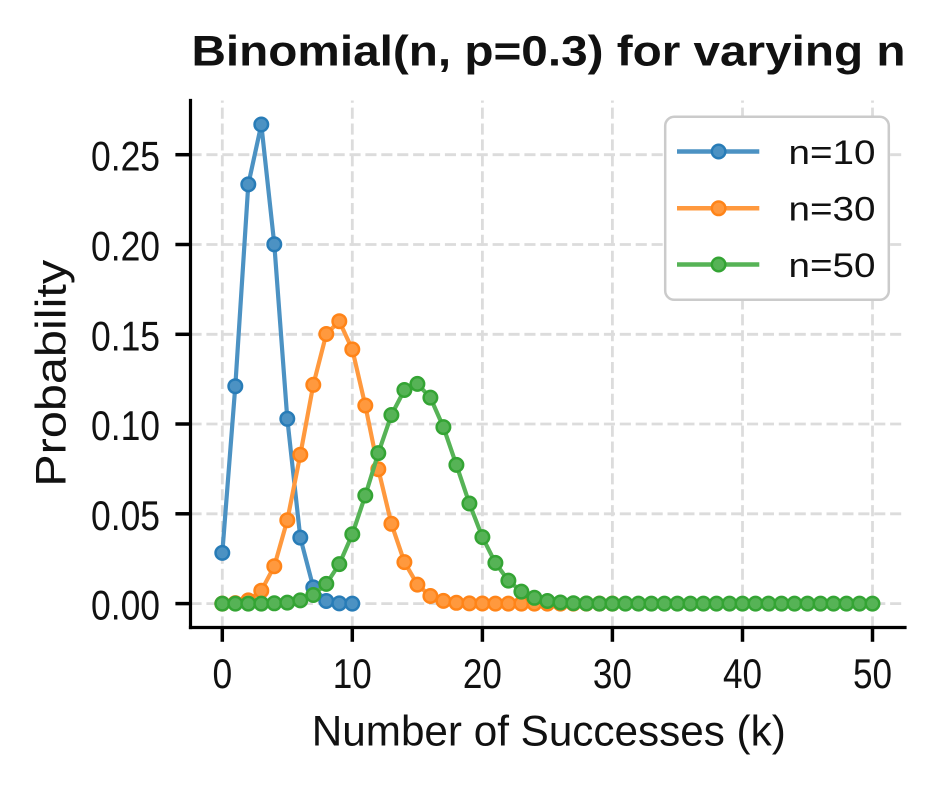 The width and height of the screenshot is (934, 789). Describe the element at coordinates (125, 335) in the screenshot. I see `svg-text: 0.15` at that location.